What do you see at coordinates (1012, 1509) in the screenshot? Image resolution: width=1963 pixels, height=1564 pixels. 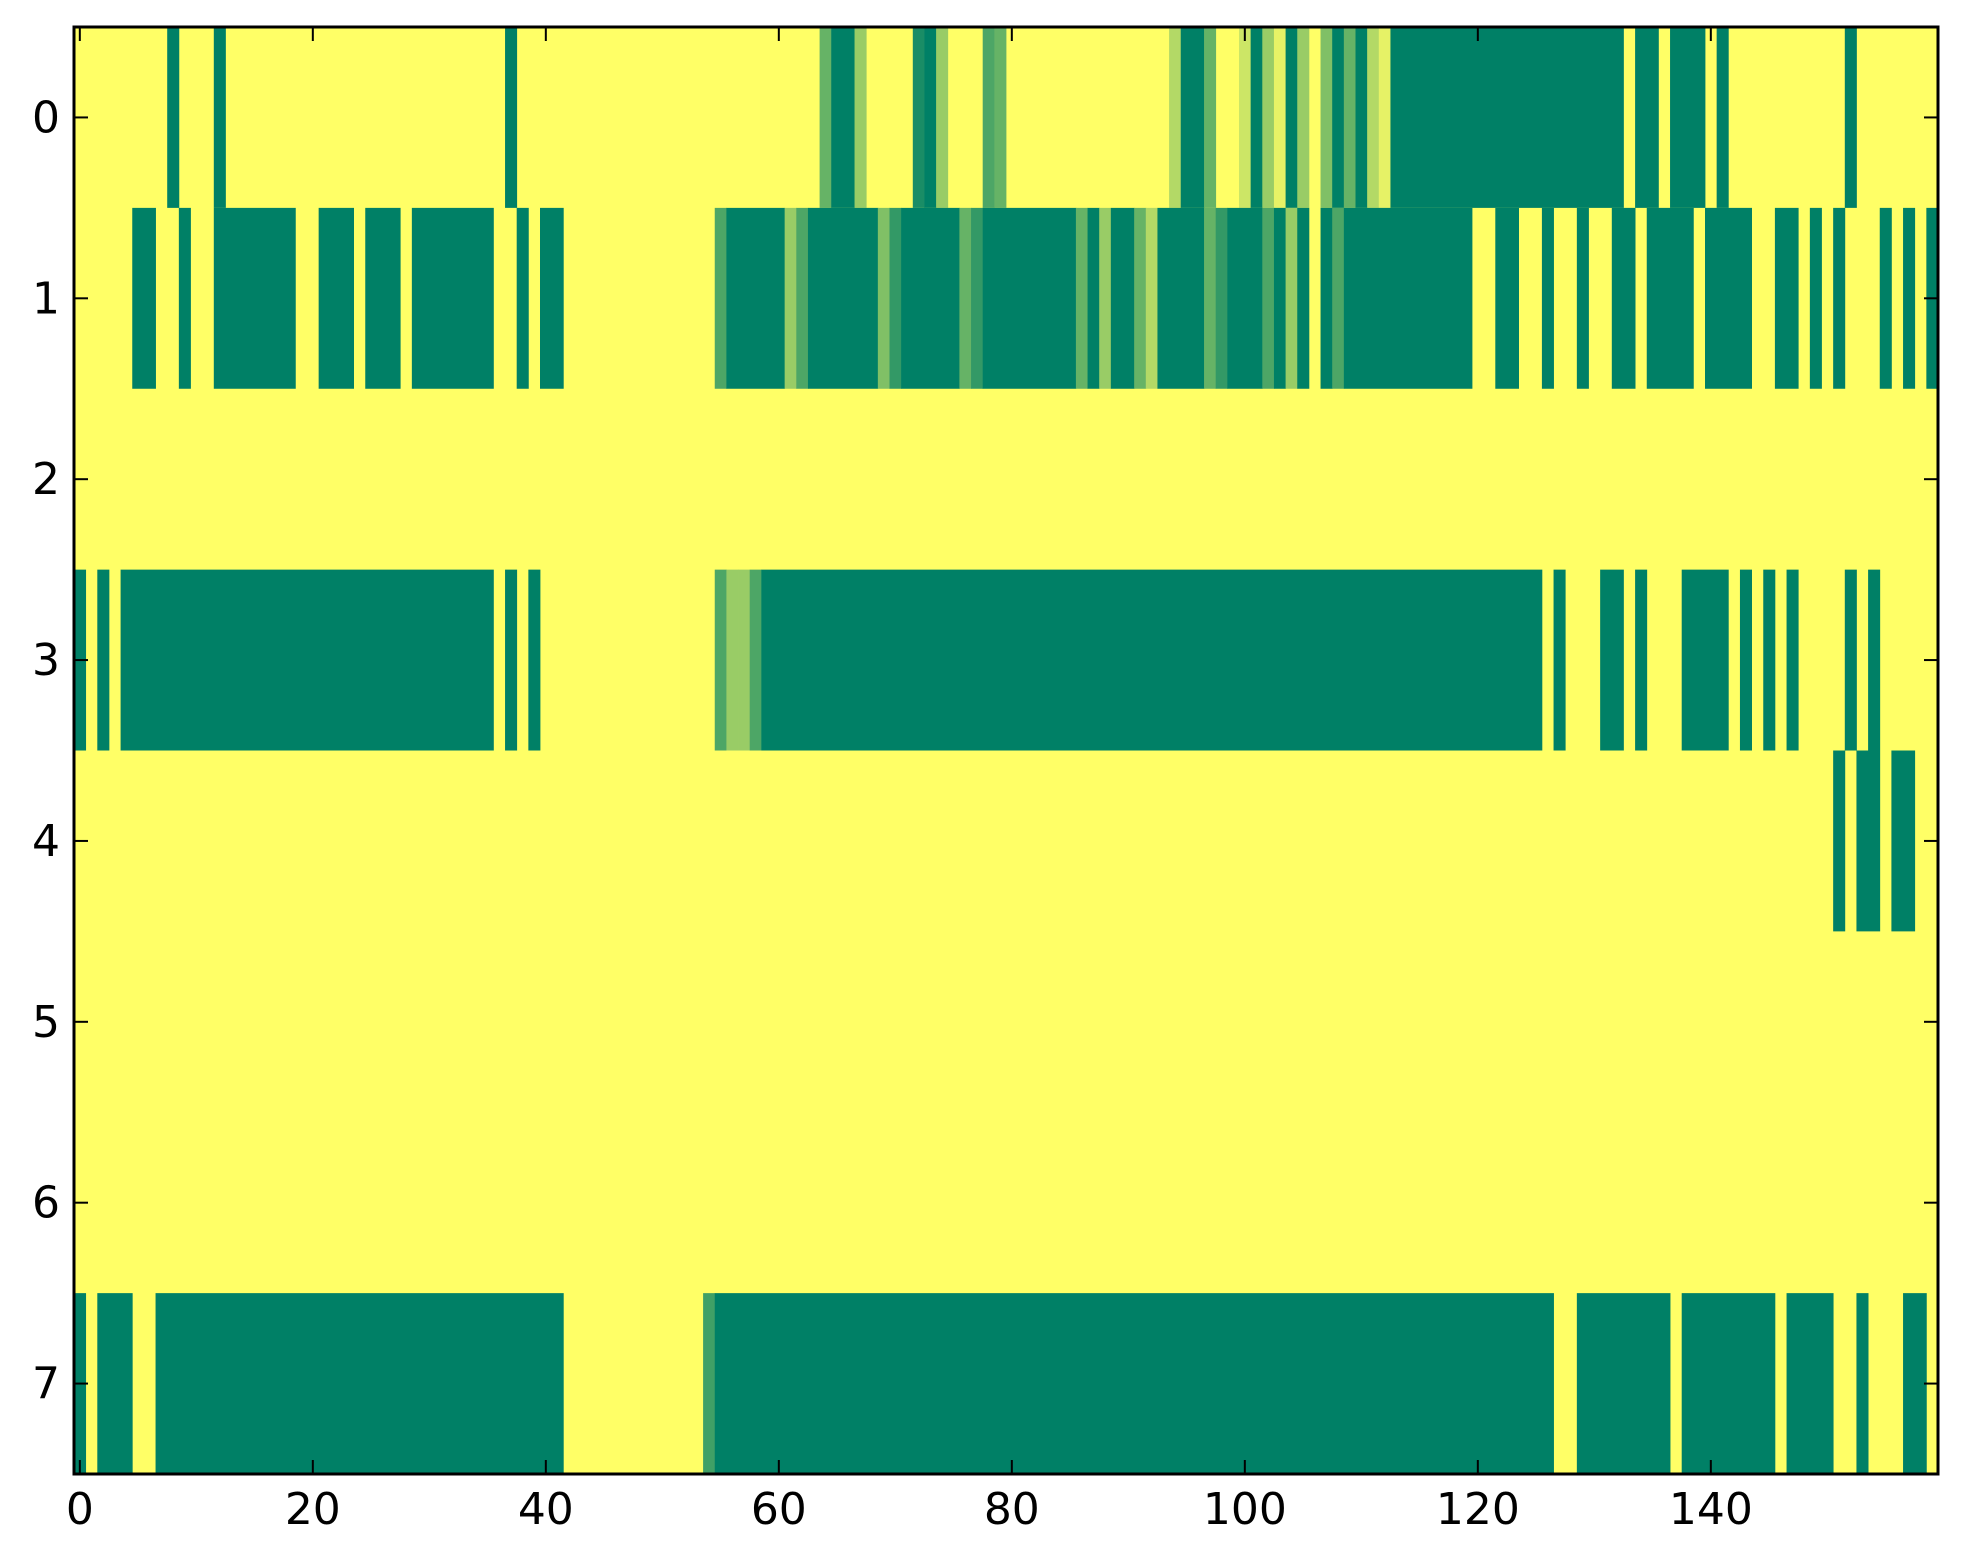 I see `x-tick-label: 80` at bounding box center [1012, 1509].